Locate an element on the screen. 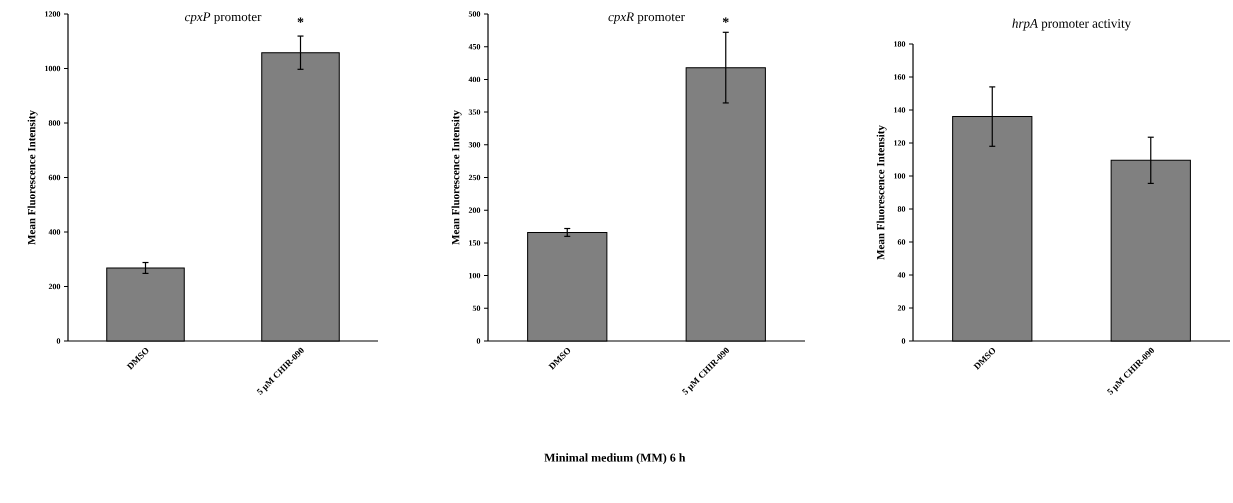 The width and height of the screenshot is (1233, 503). y-tick-label: 20 is located at coordinates (901, 308).